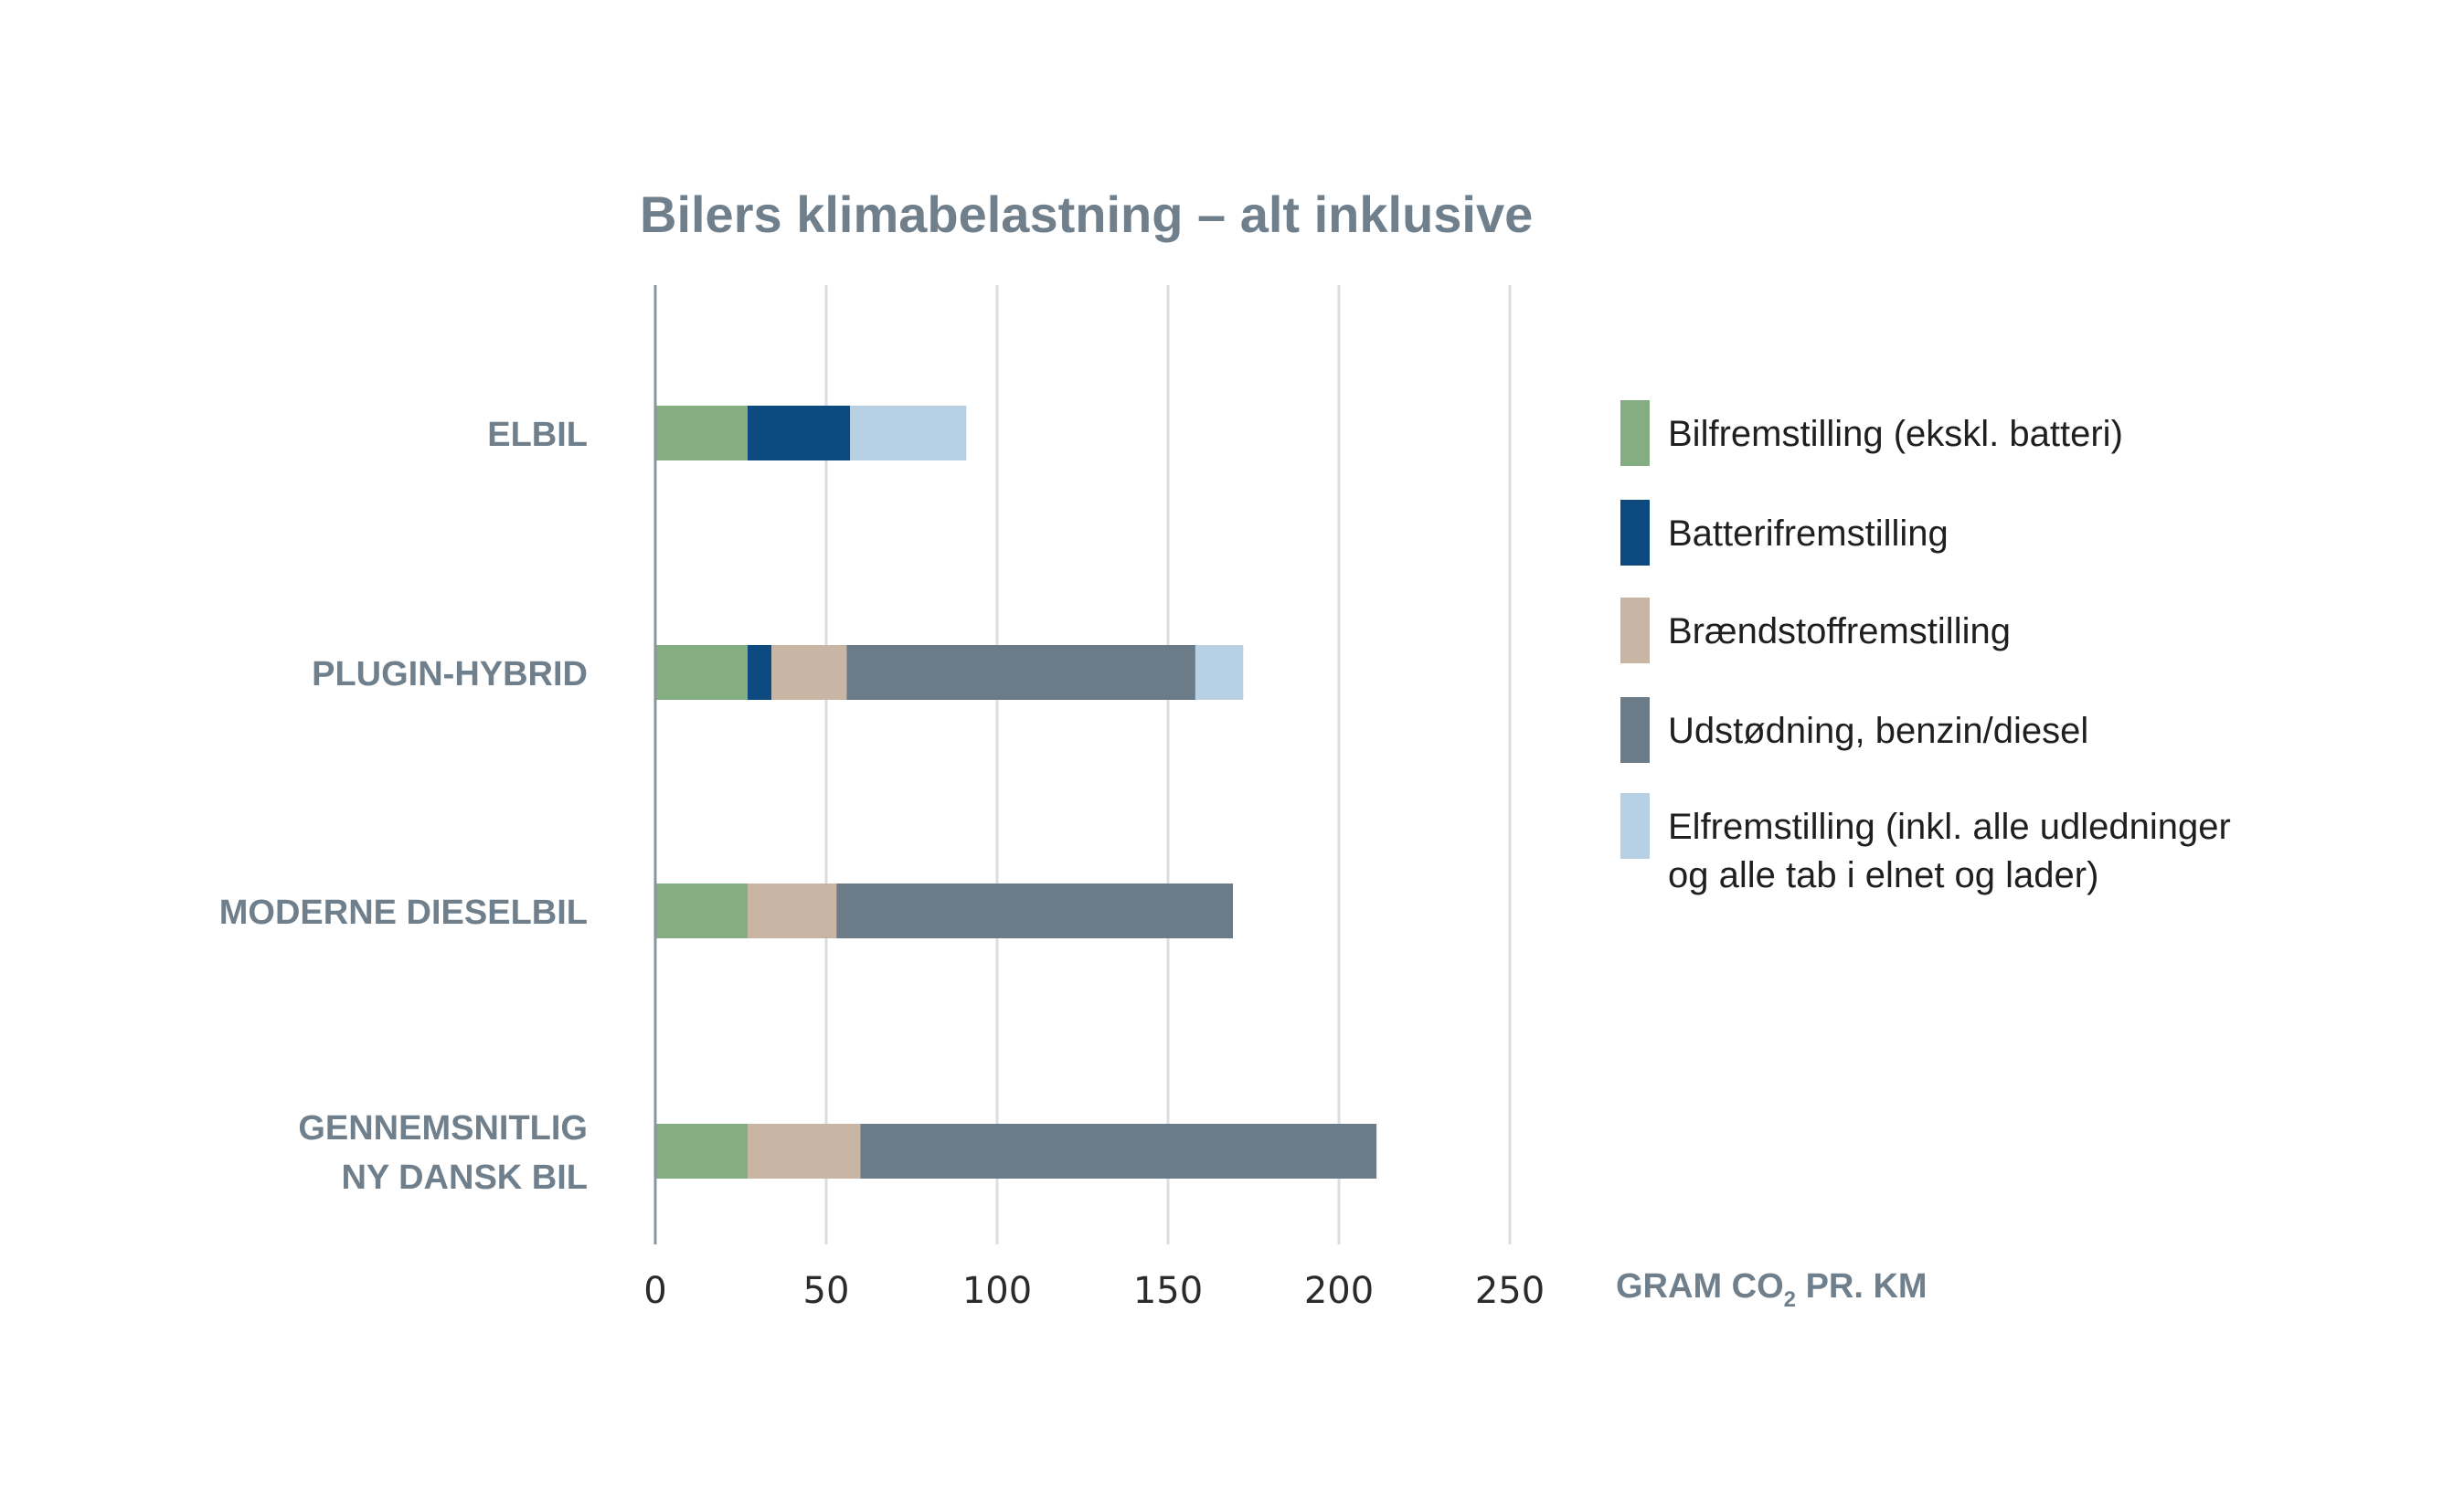  Describe the element at coordinates (1094, 1291) in the screenshot. I see `x-tick-labels: 0 50 100 150 200 250` at that location.